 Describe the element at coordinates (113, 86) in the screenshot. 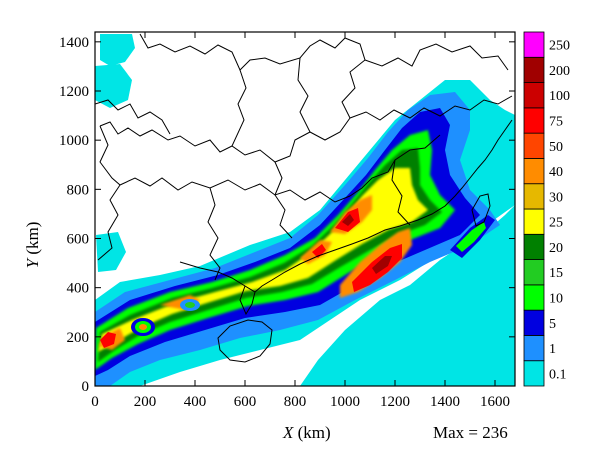

I see `rain-region-level-0.1-patch-w` at that location.